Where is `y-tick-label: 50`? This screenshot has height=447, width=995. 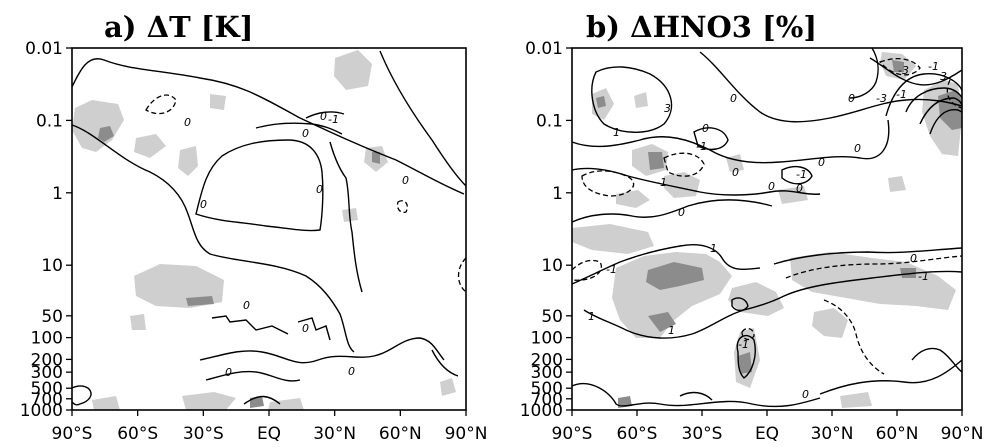
y-tick-label: 50 is located at coordinates (52, 317).